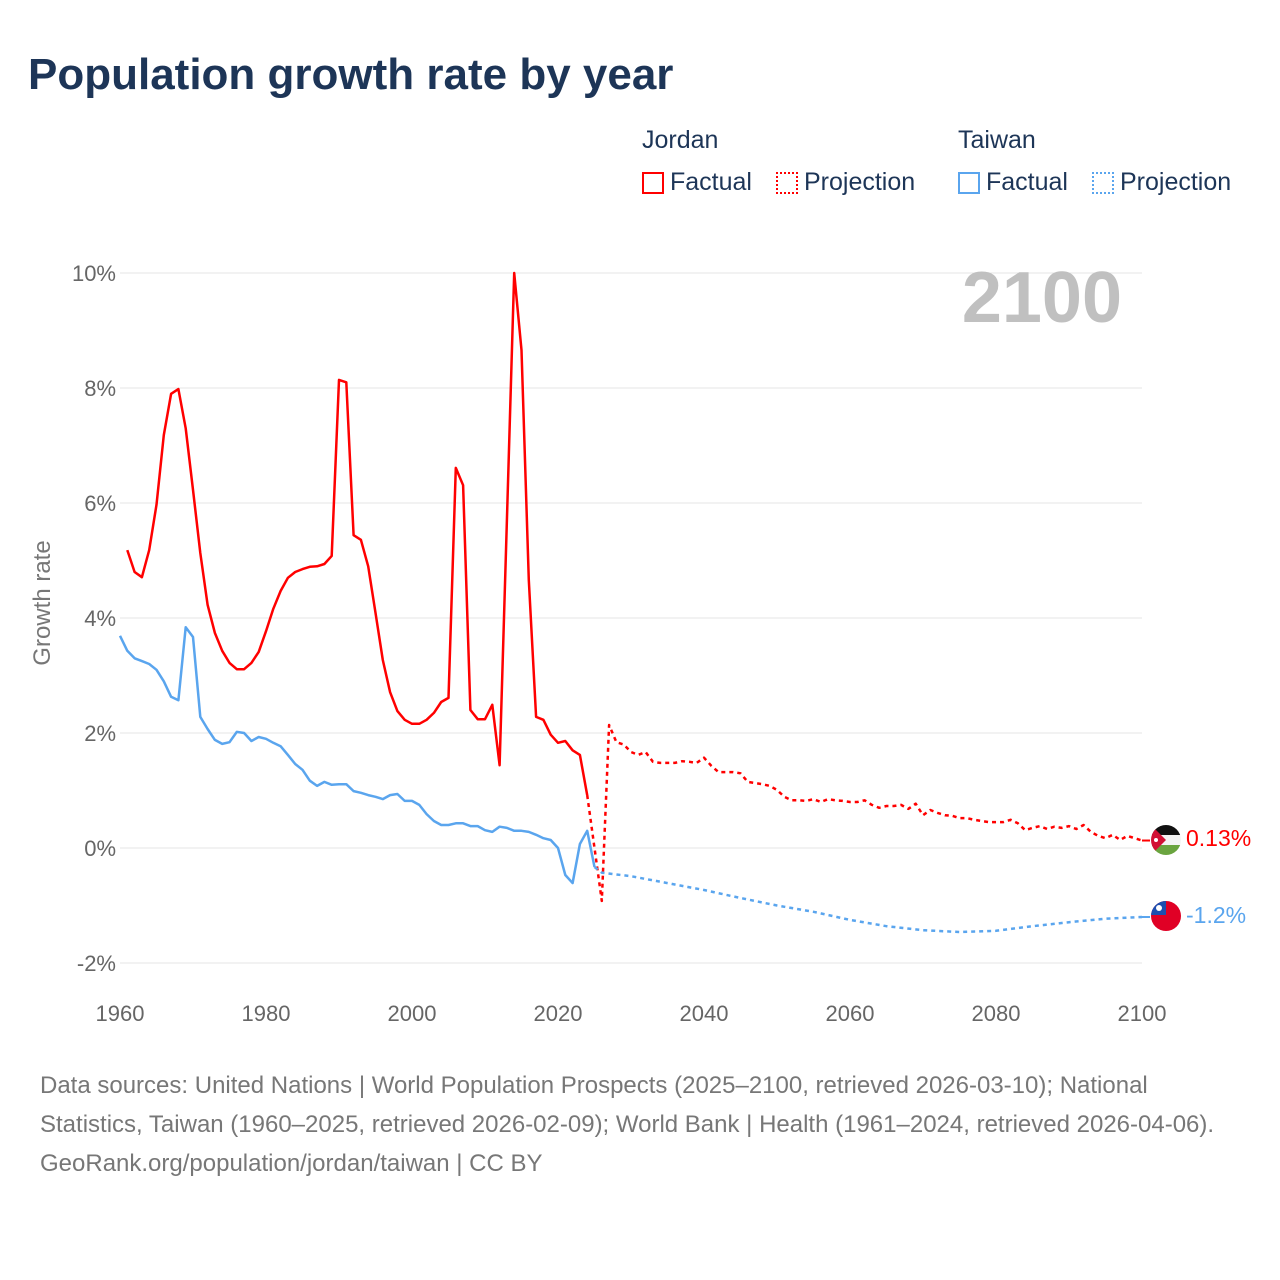 Image resolution: width=1280 pixels, height=1280 pixels. What do you see at coordinates (266, 1013) in the screenshot?
I see `x-tick-label: 1980` at bounding box center [266, 1013].